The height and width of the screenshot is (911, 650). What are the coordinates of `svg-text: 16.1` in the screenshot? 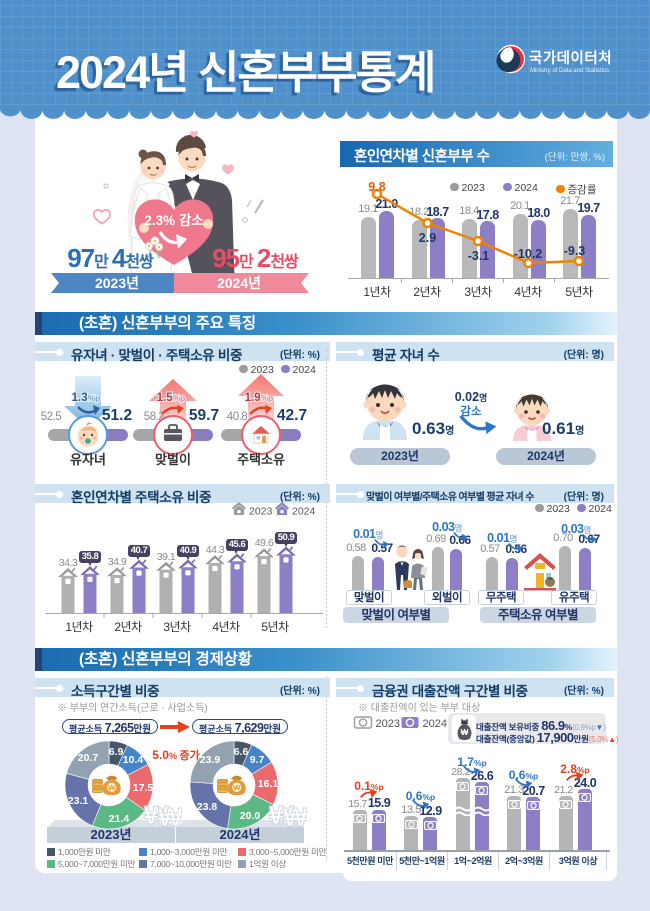 It's located at (268, 784).